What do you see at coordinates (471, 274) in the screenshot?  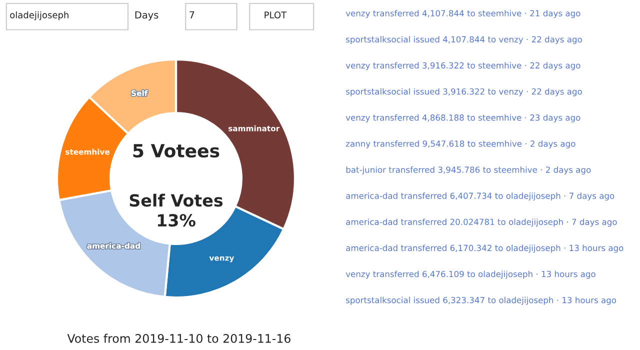 I see `text: venzy transferred 6,476.109 to oladejijoseph · 13 hours ago` at bounding box center [471, 274].